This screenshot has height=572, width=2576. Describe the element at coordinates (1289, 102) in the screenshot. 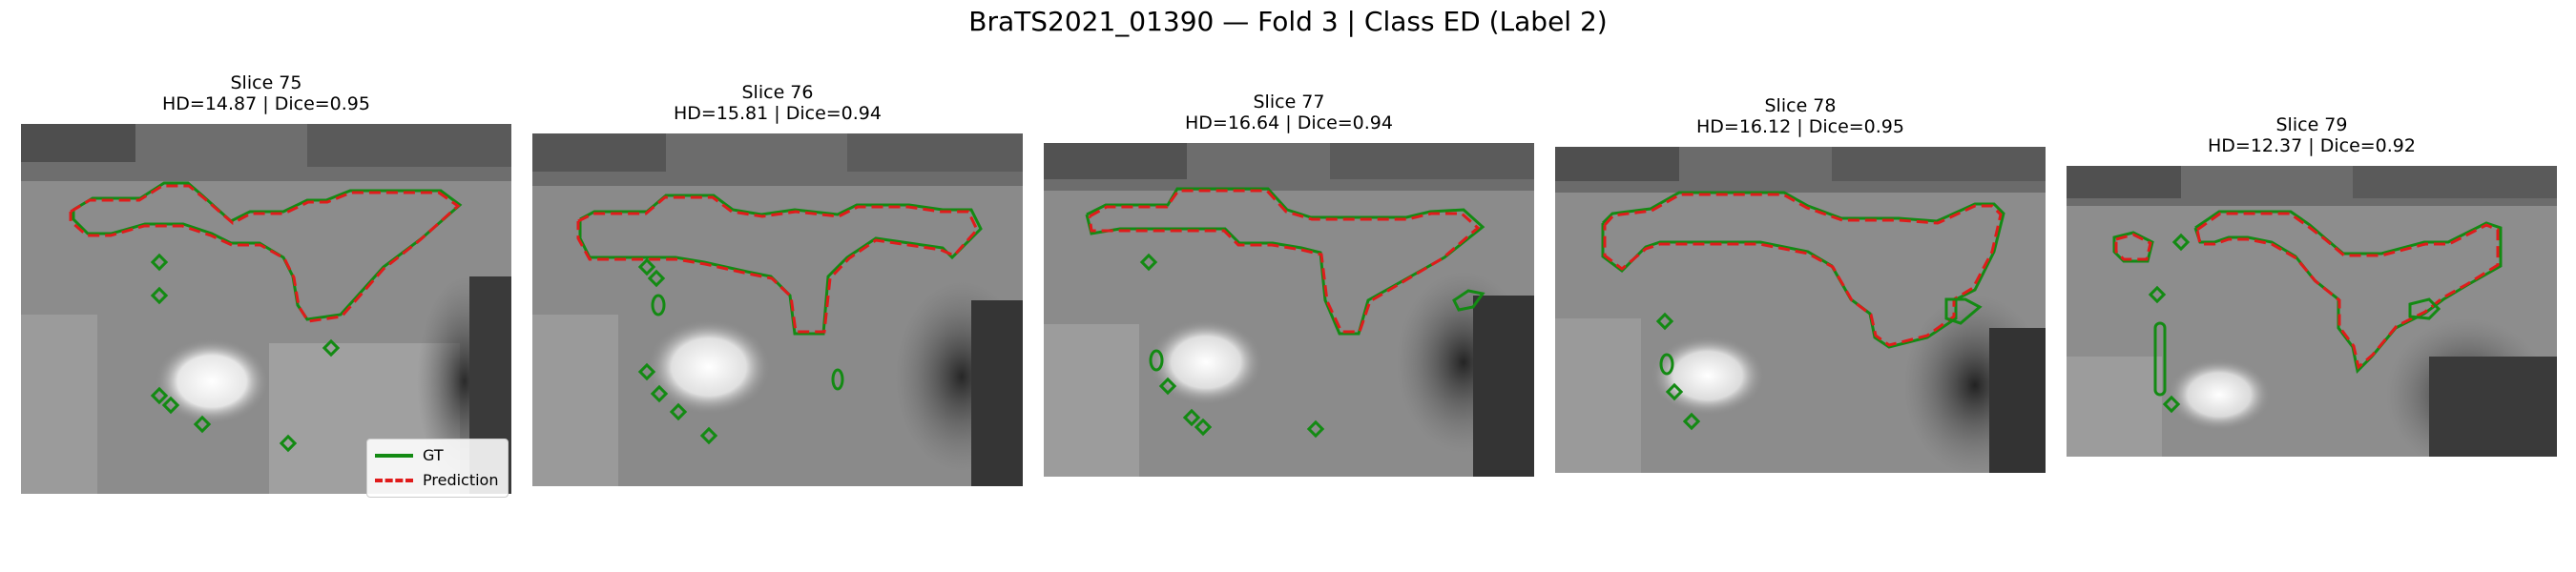

I see `slice-label: Slice 77` at that location.